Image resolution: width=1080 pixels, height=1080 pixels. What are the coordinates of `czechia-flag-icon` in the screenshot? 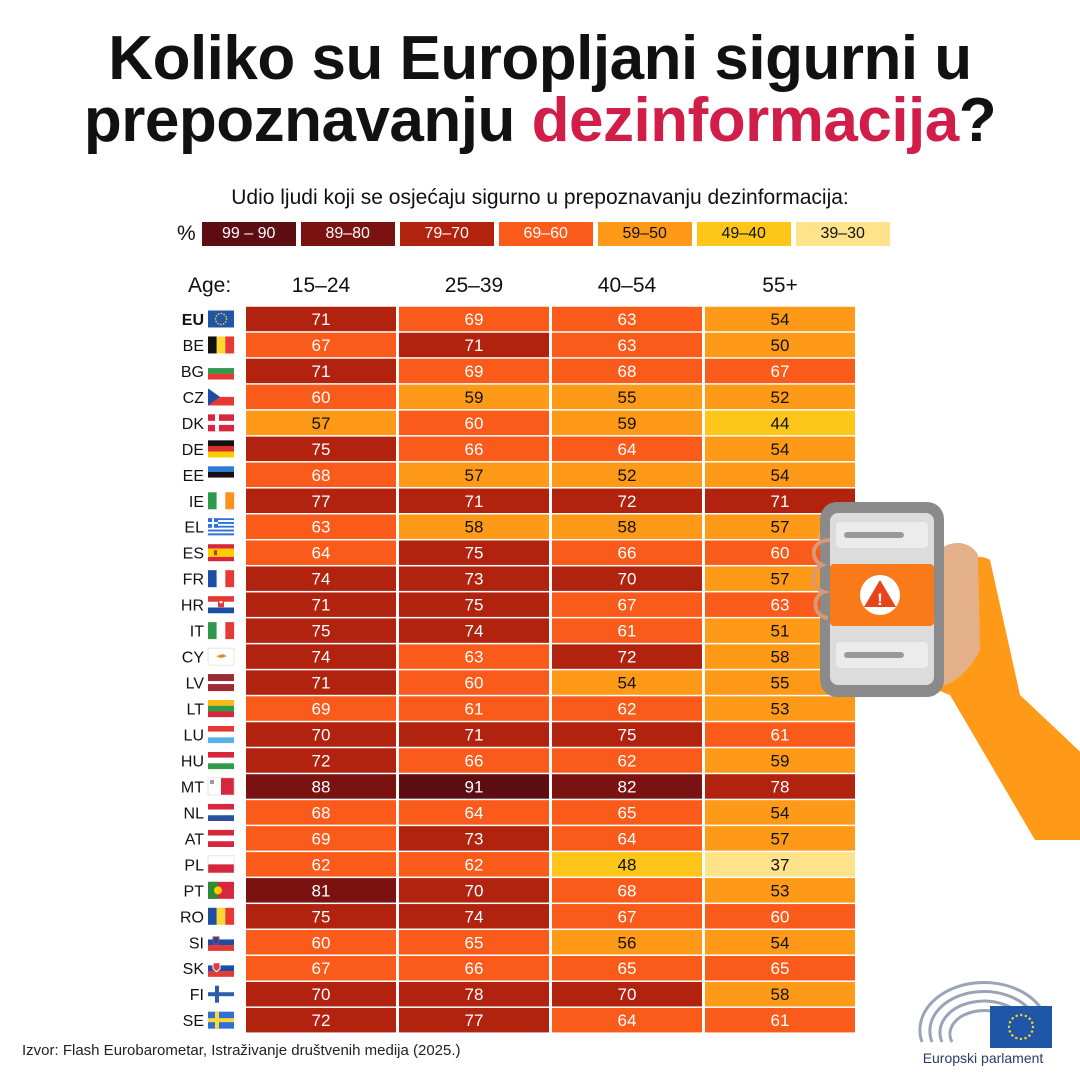 It's located at (221, 397).